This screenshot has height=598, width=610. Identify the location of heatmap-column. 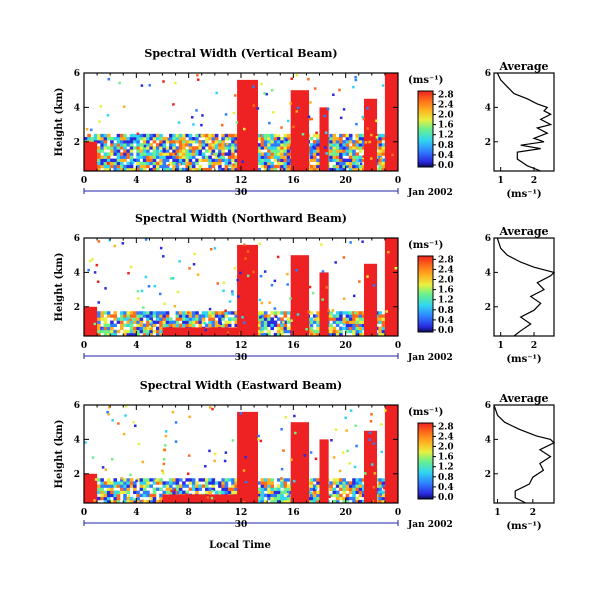
(91, 321).